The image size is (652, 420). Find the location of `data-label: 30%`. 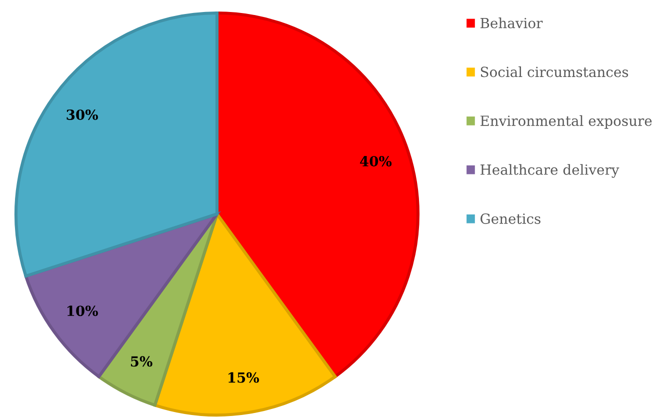

data-label: 30% is located at coordinates (82, 114).